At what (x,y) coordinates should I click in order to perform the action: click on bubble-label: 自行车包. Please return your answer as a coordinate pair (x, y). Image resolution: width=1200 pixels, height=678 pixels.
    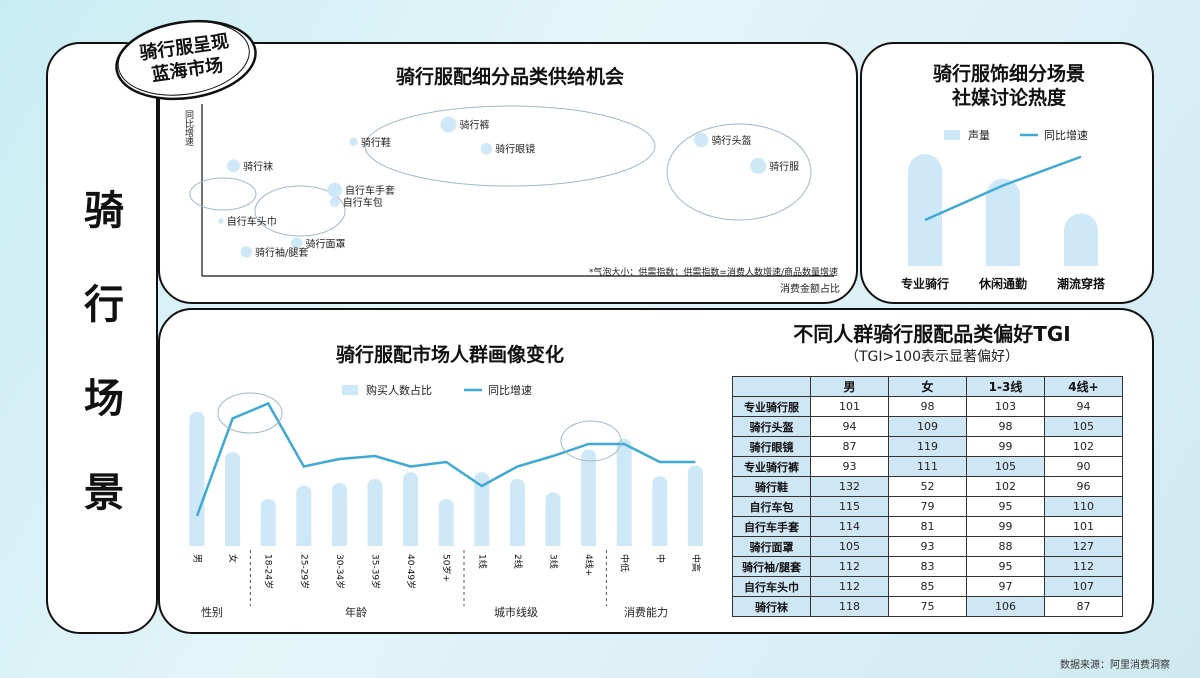
    Looking at the image, I should click on (363, 202).